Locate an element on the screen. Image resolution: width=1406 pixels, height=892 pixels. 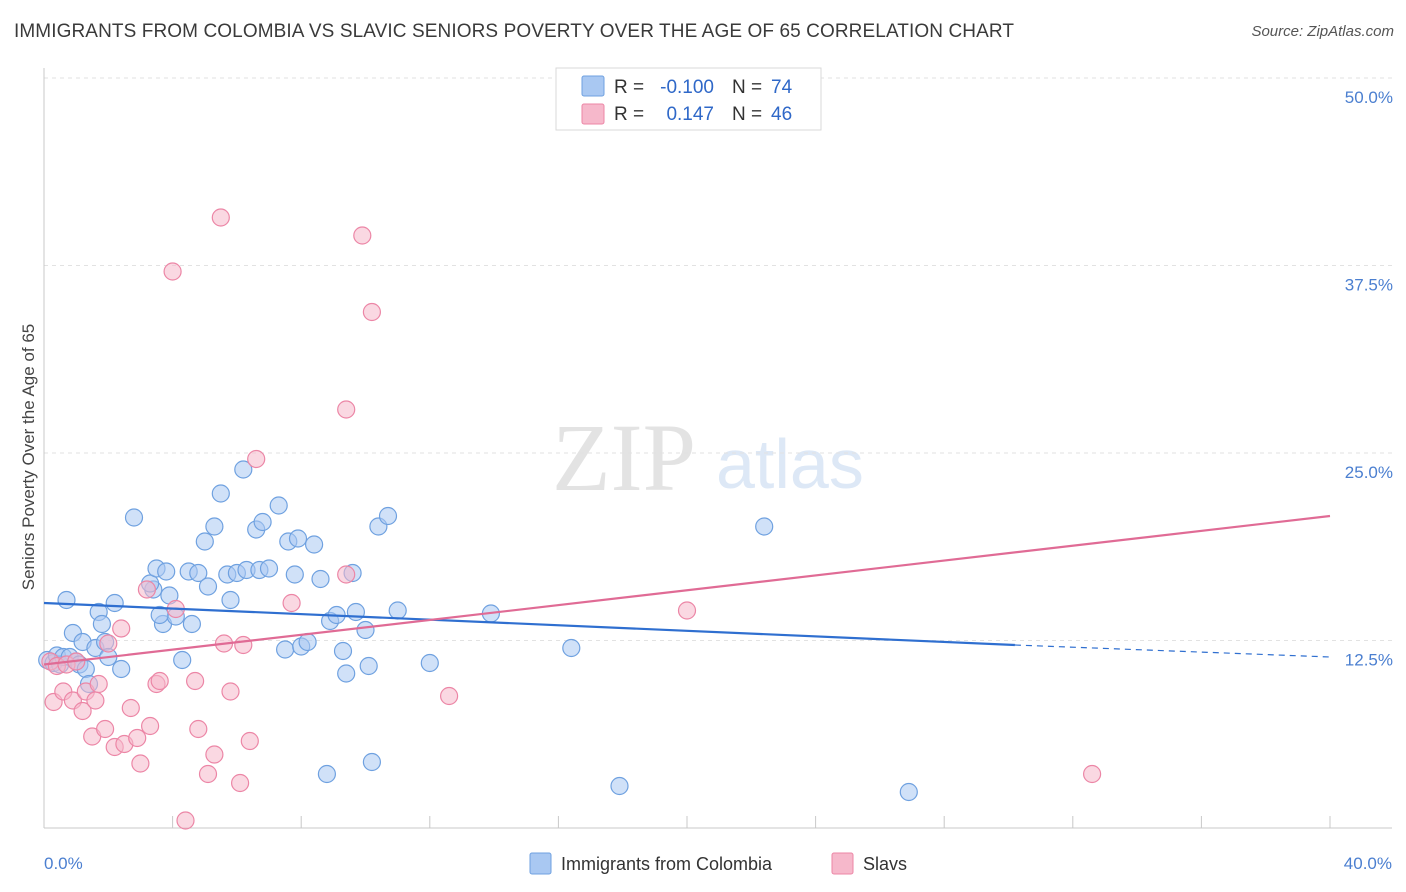
x-tick-label-min: 0.0% is located at coordinates (63, 863).